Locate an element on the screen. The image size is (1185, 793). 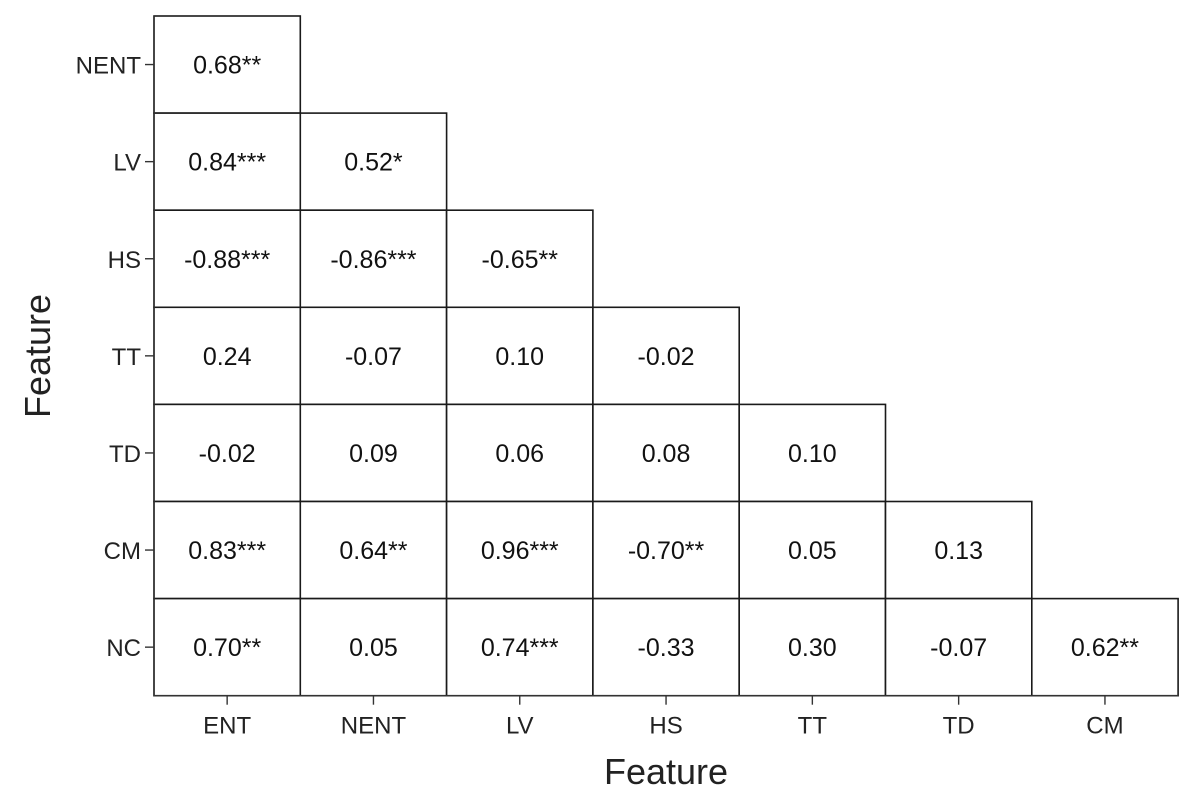
matrix-cell-value: 0.30 is located at coordinates (812, 648).